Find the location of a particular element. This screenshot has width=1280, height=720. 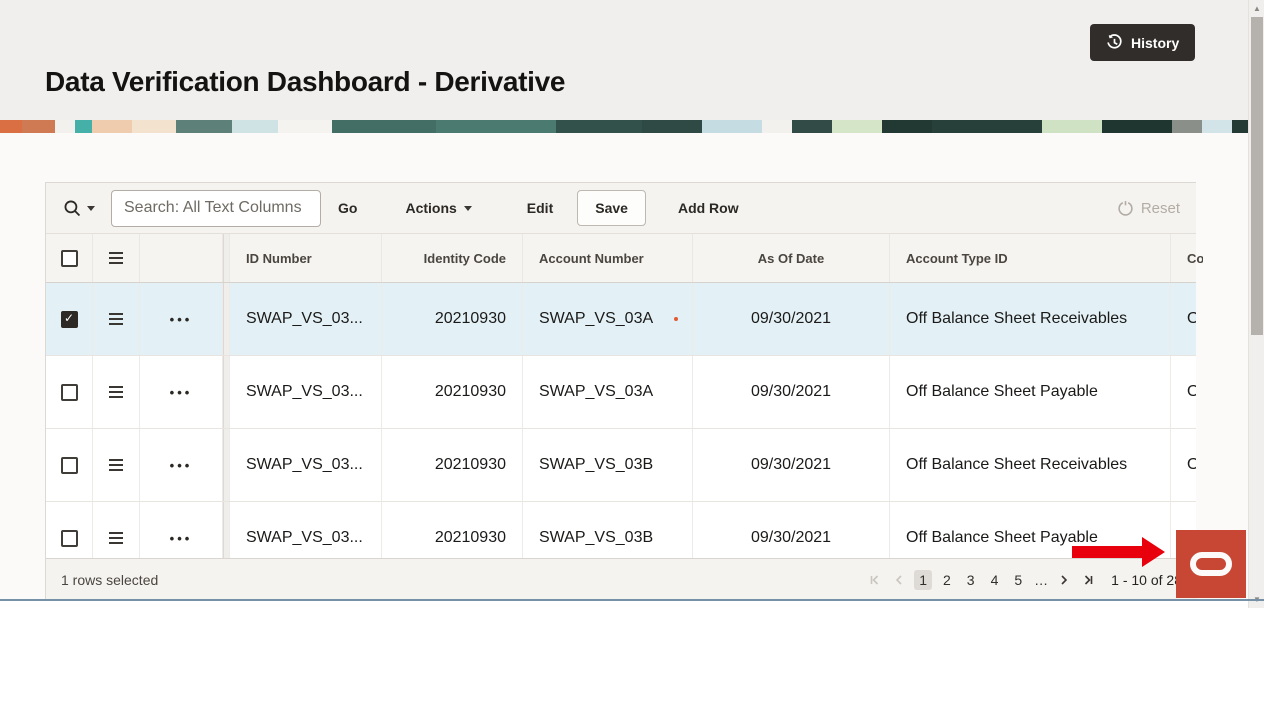

first-page-button is located at coordinates (875, 580).